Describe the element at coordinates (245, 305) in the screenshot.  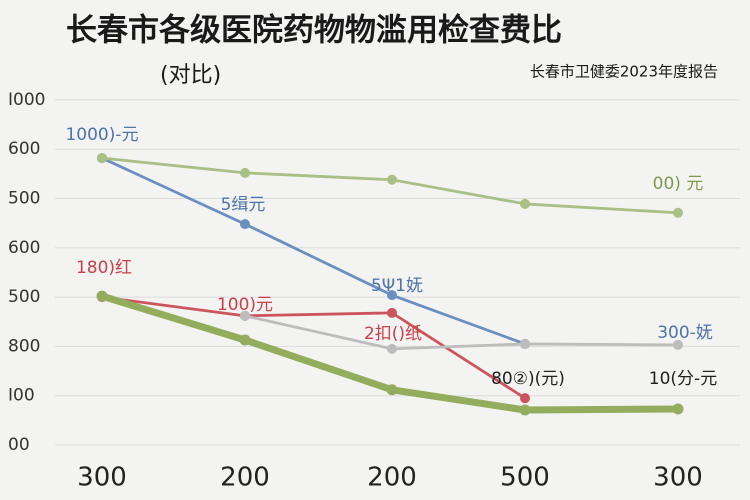
I see `annotation: 100)元` at that location.